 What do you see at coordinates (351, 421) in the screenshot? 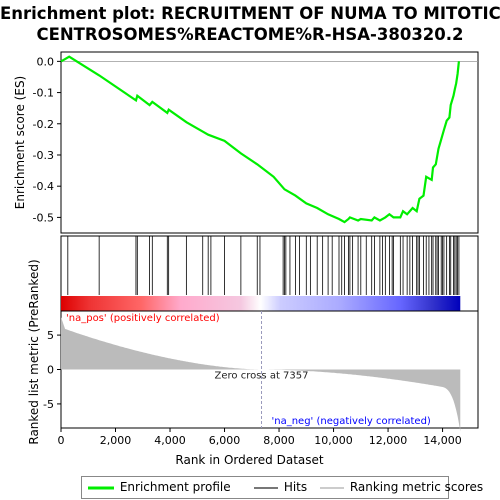
I see `negative-correlation-label: 'na_neg' (negatively correlated)` at bounding box center [351, 421].